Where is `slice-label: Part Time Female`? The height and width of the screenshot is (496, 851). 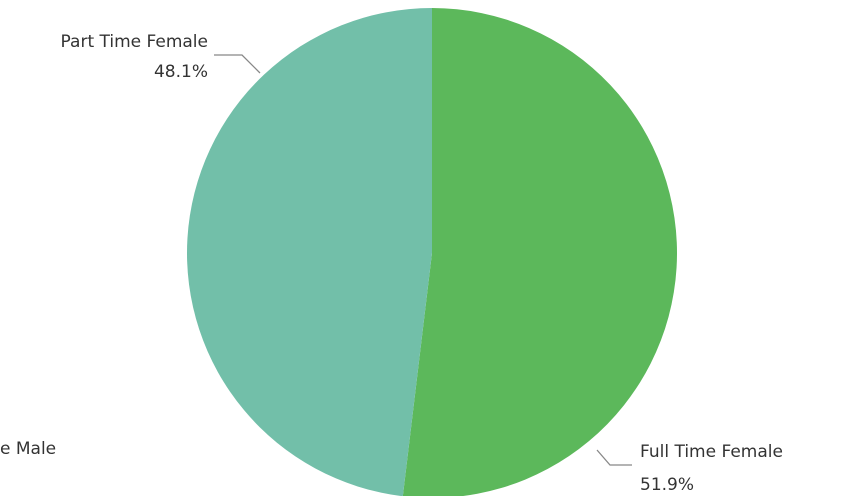
slice-label: Part Time Female is located at coordinates (134, 42).